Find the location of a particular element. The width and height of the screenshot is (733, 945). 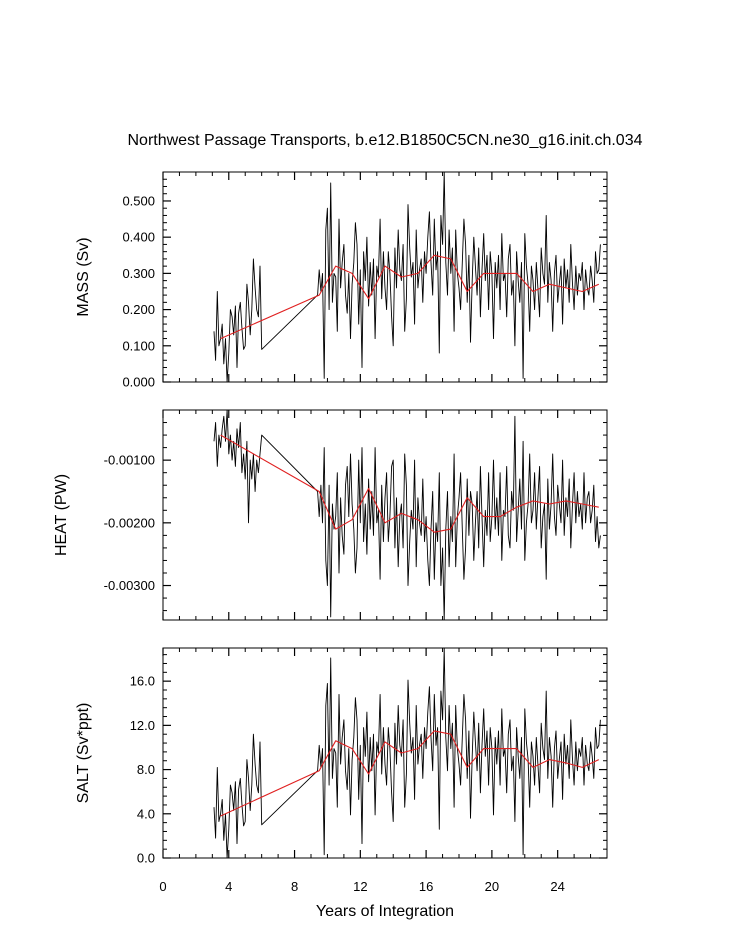

y-tick-label: 0.500 is located at coordinates (138, 200).